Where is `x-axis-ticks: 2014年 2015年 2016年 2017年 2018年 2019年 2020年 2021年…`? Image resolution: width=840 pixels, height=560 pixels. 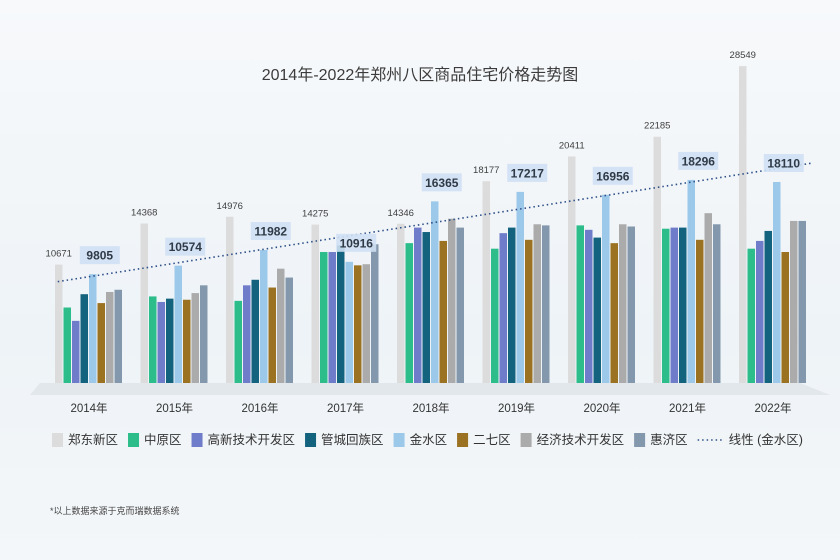 x-axis-ticks: 2014年 2015年 2016年 2017年 2018年 2019年 2020年 2021年… is located at coordinates (430, 408).